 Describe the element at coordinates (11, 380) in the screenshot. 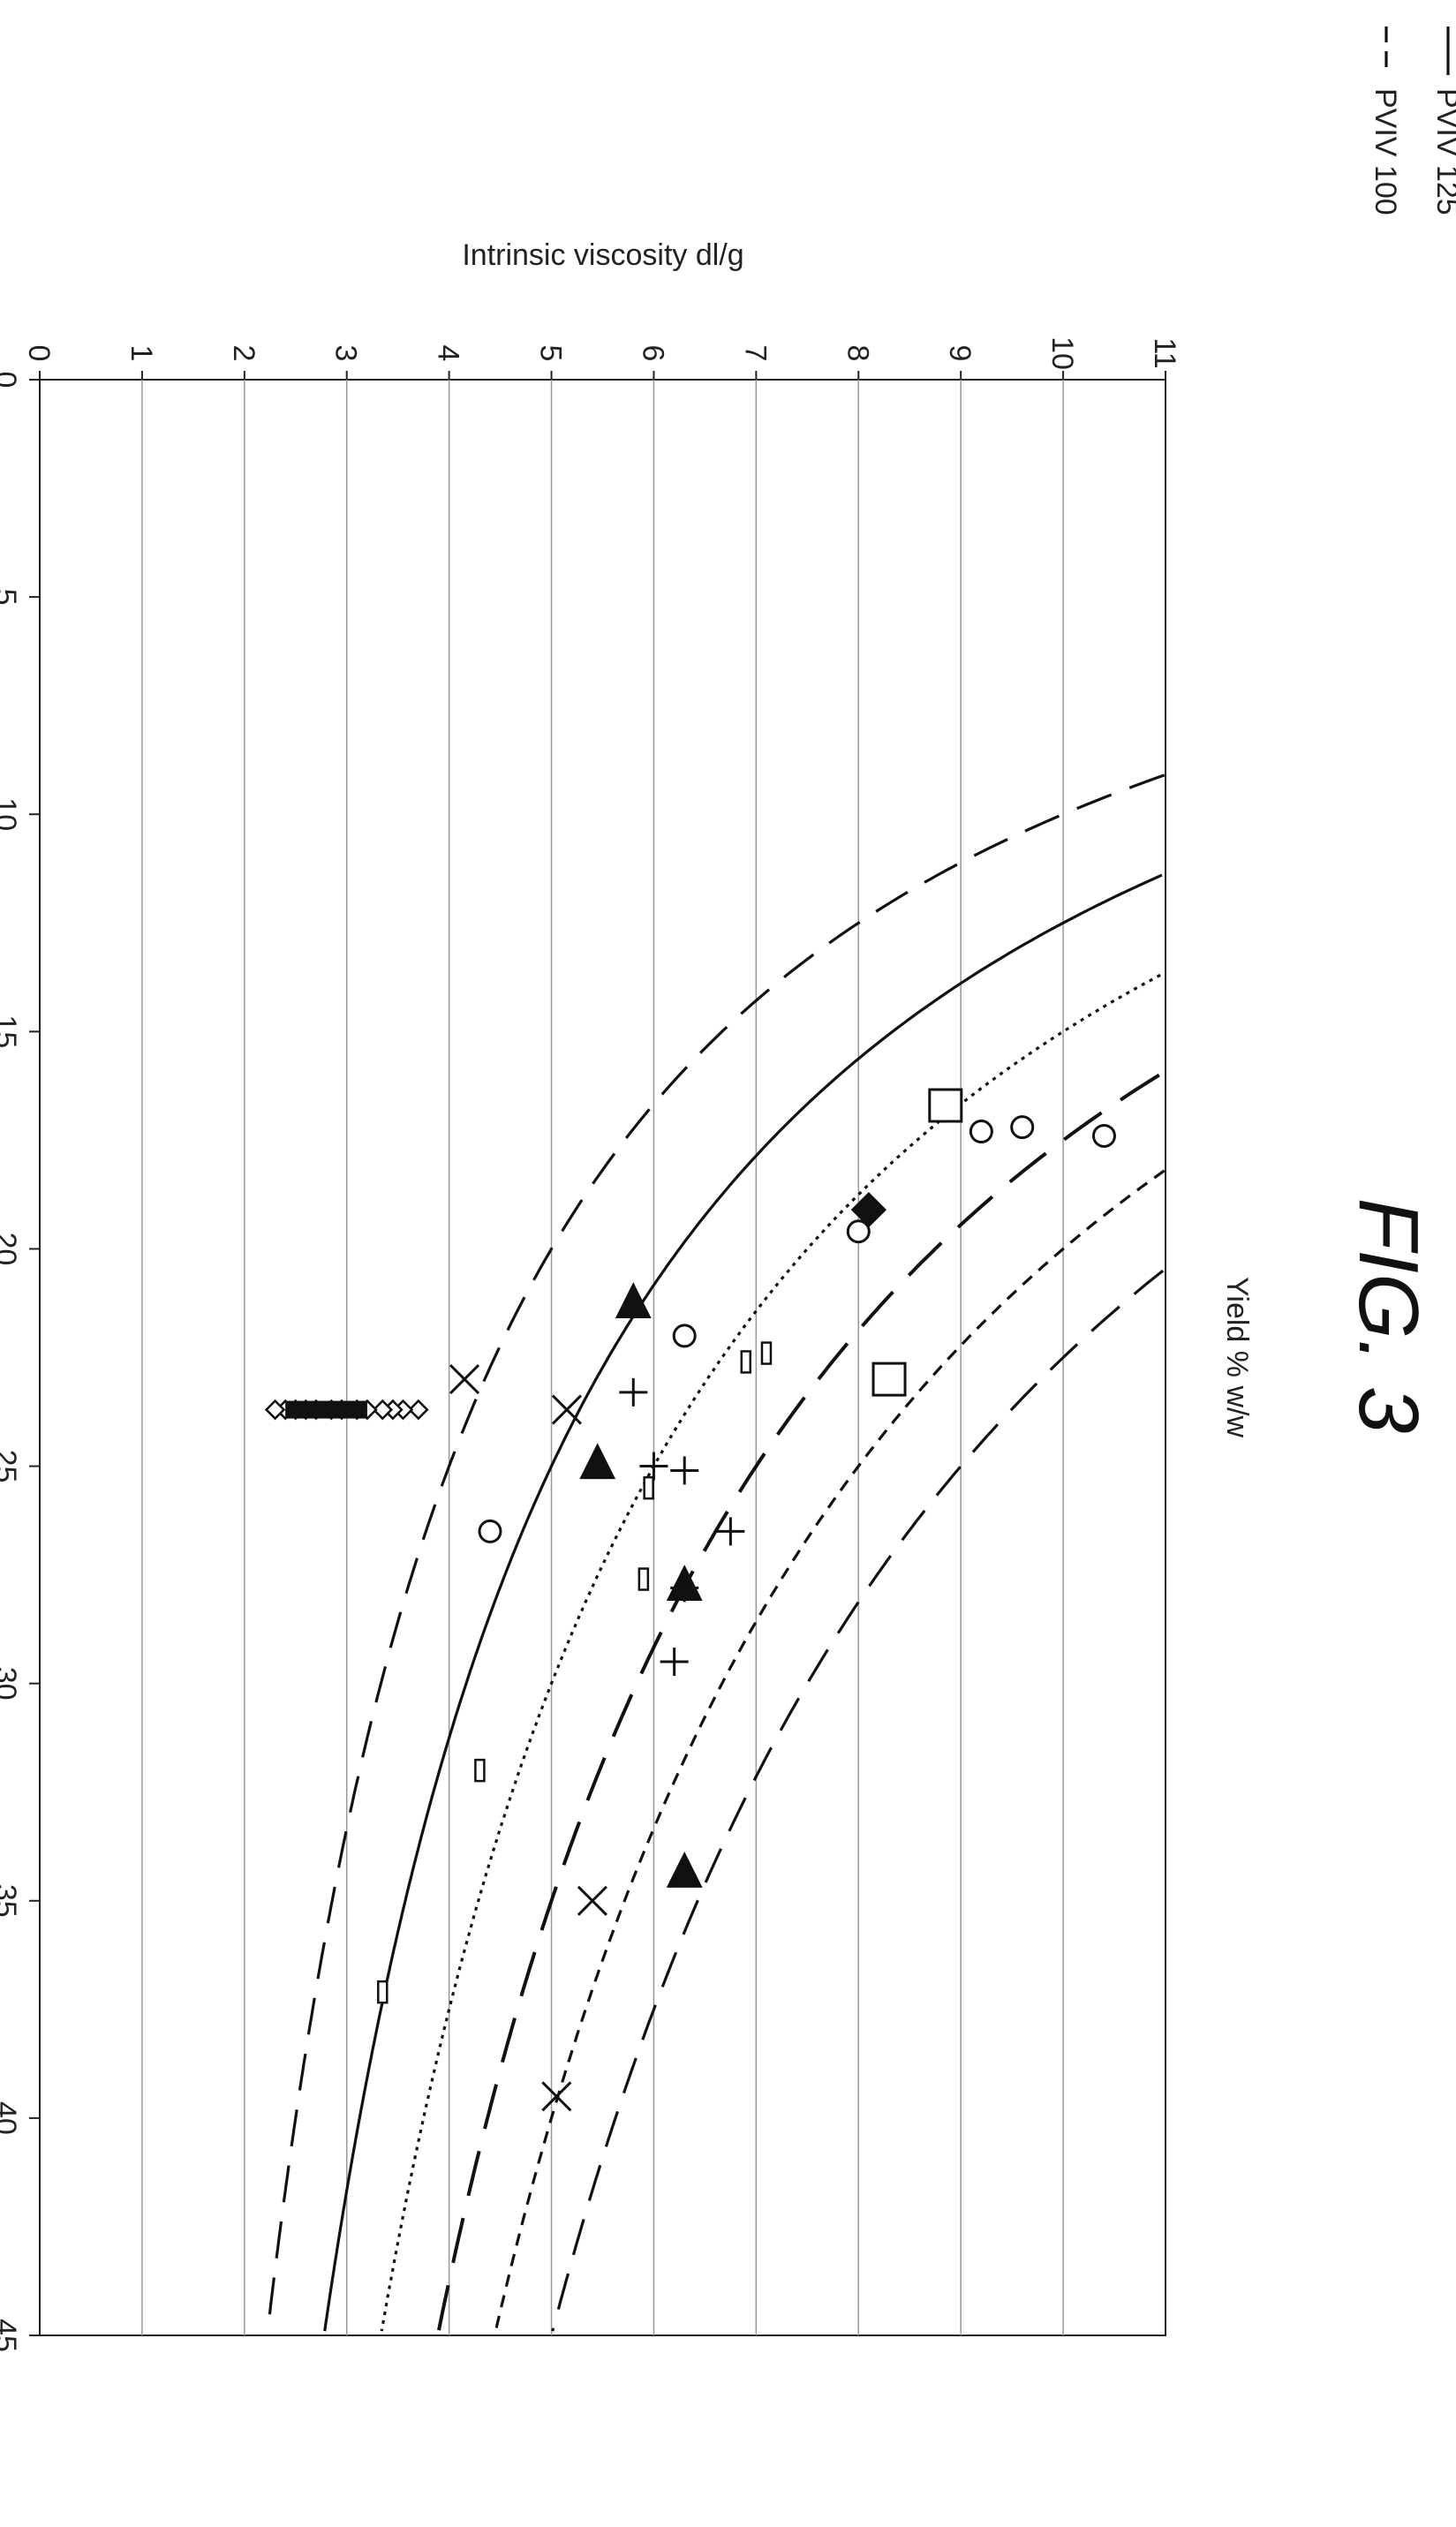

I see `x-tick-label: 0` at that location.